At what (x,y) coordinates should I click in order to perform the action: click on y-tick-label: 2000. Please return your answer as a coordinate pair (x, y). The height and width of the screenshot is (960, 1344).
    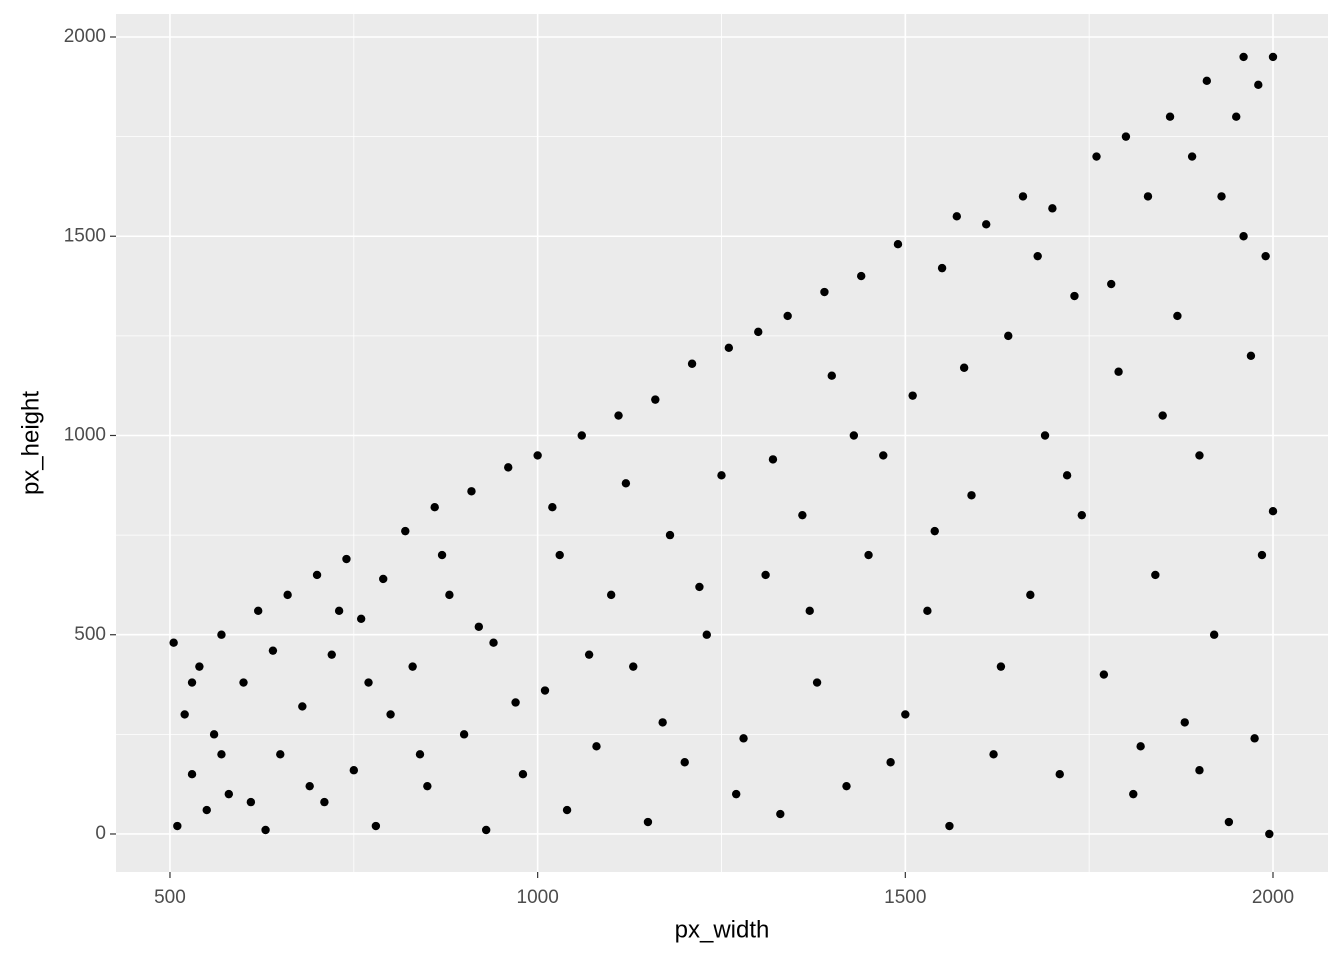
    Looking at the image, I should click on (85, 36).